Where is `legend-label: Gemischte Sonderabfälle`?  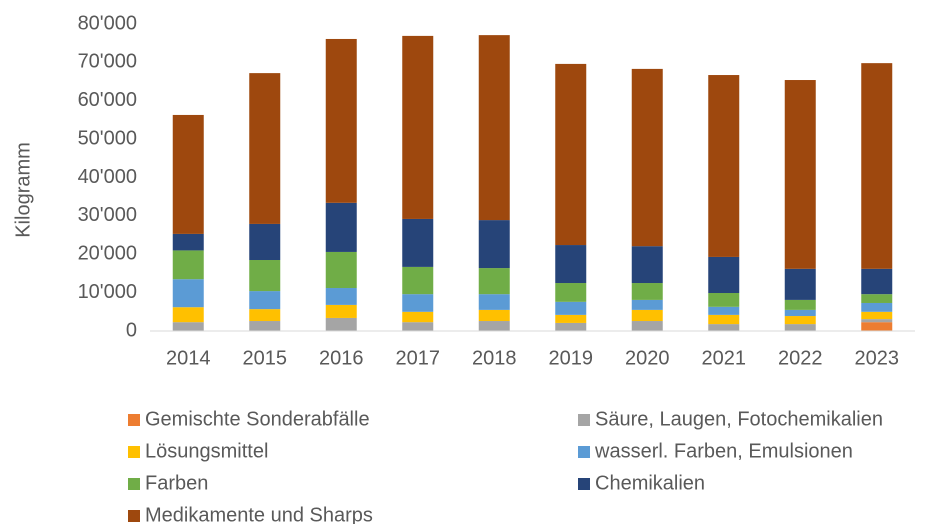
legend-label: Gemischte Sonderabfälle is located at coordinates (257, 419).